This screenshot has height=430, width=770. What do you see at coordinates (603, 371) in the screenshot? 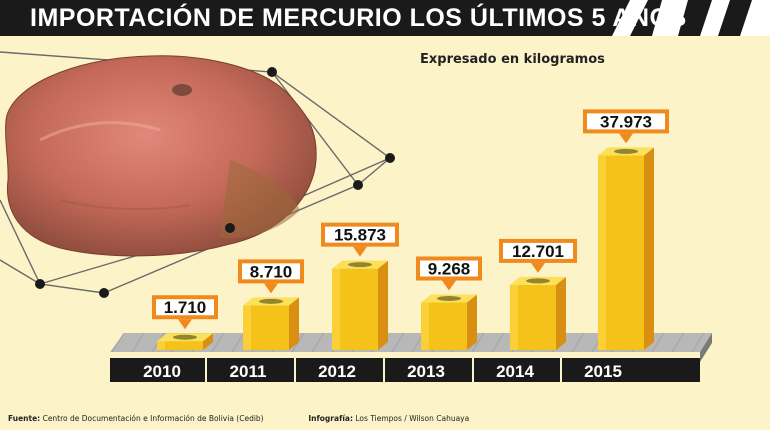
I see `year-label-2015: 2015` at bounding box center [603, 371].